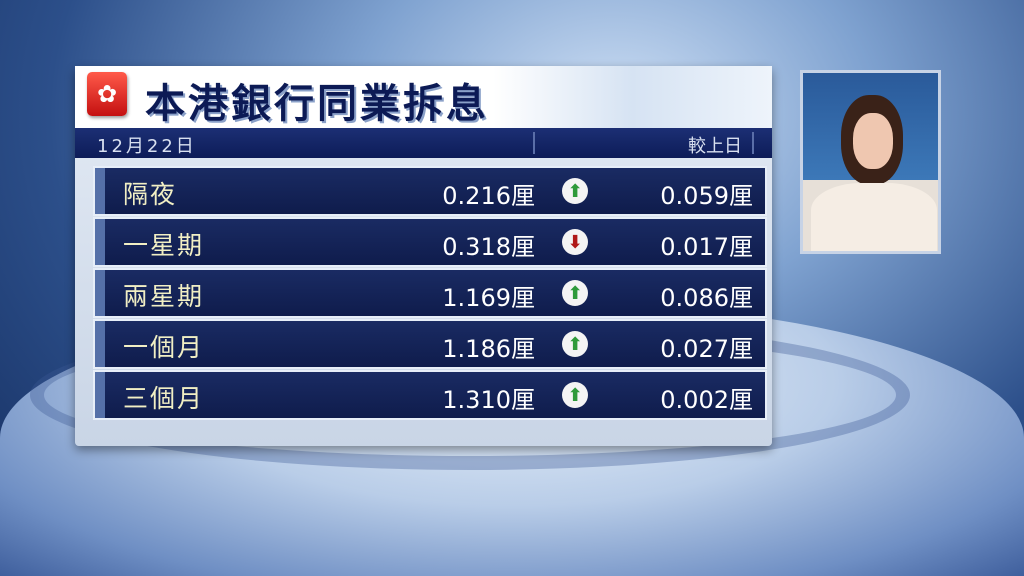  Describe the element at coordinates (706, 349) in the screenshot. I see `change-value: 0.027厘` at that location.